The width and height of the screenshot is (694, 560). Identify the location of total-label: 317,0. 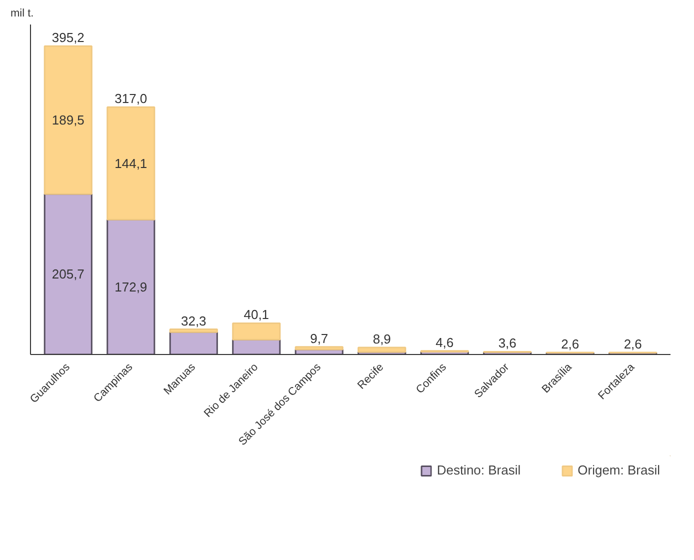
(131, 98).